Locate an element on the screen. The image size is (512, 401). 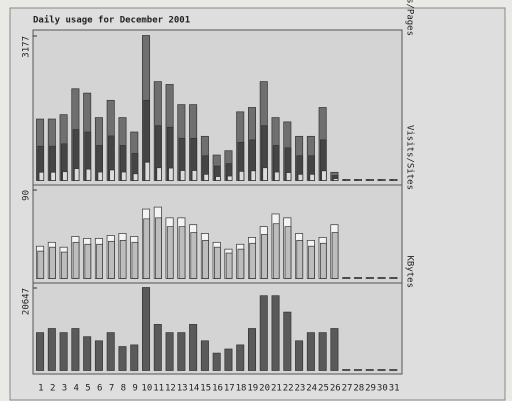
x-tick-label: 16 is located at coordinates (217, 389).